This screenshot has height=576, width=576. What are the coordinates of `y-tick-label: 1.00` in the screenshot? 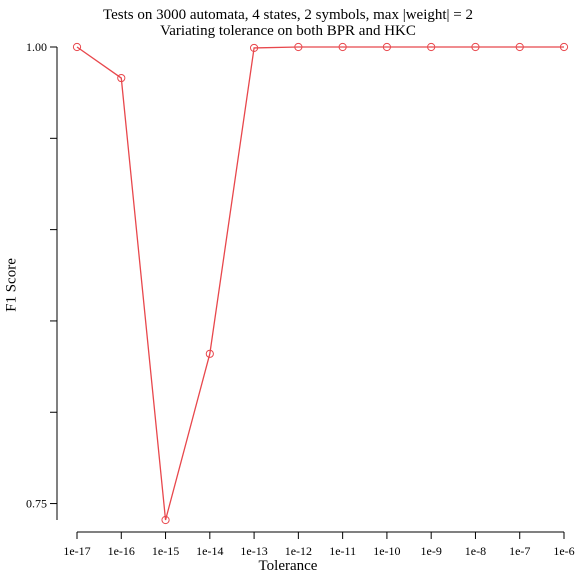 It's located at (36, 47).